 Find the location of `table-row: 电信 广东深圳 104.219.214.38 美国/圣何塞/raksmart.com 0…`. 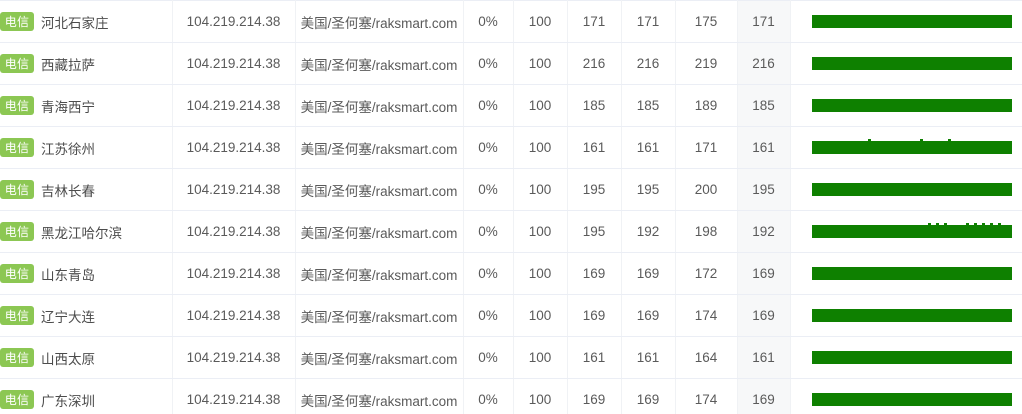

table-row: 电信 广东深圳 104.219.214.38 美国/圣何塞/raksmart.com 0… is located at coordinates (511, 396).